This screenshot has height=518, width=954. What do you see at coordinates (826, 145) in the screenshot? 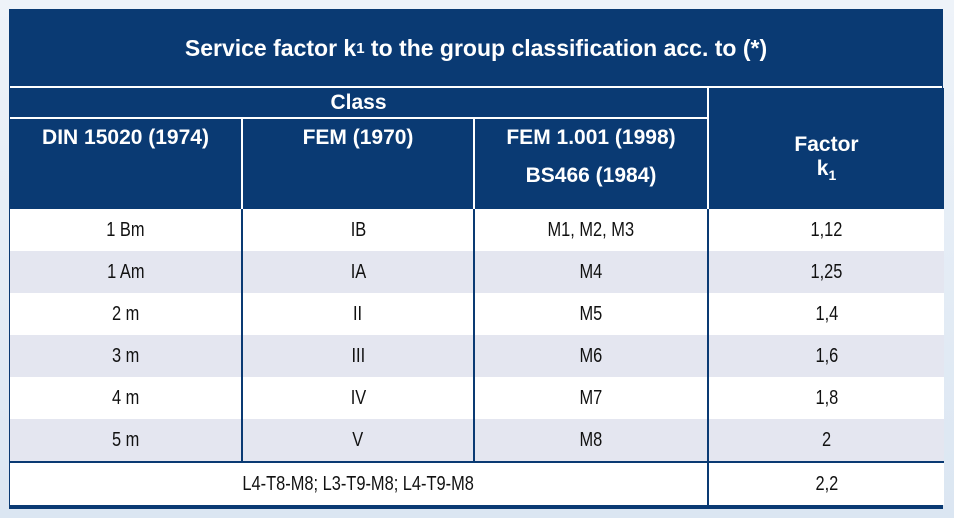
I see `factor-label: Factor` at bounding box center [826, 145].